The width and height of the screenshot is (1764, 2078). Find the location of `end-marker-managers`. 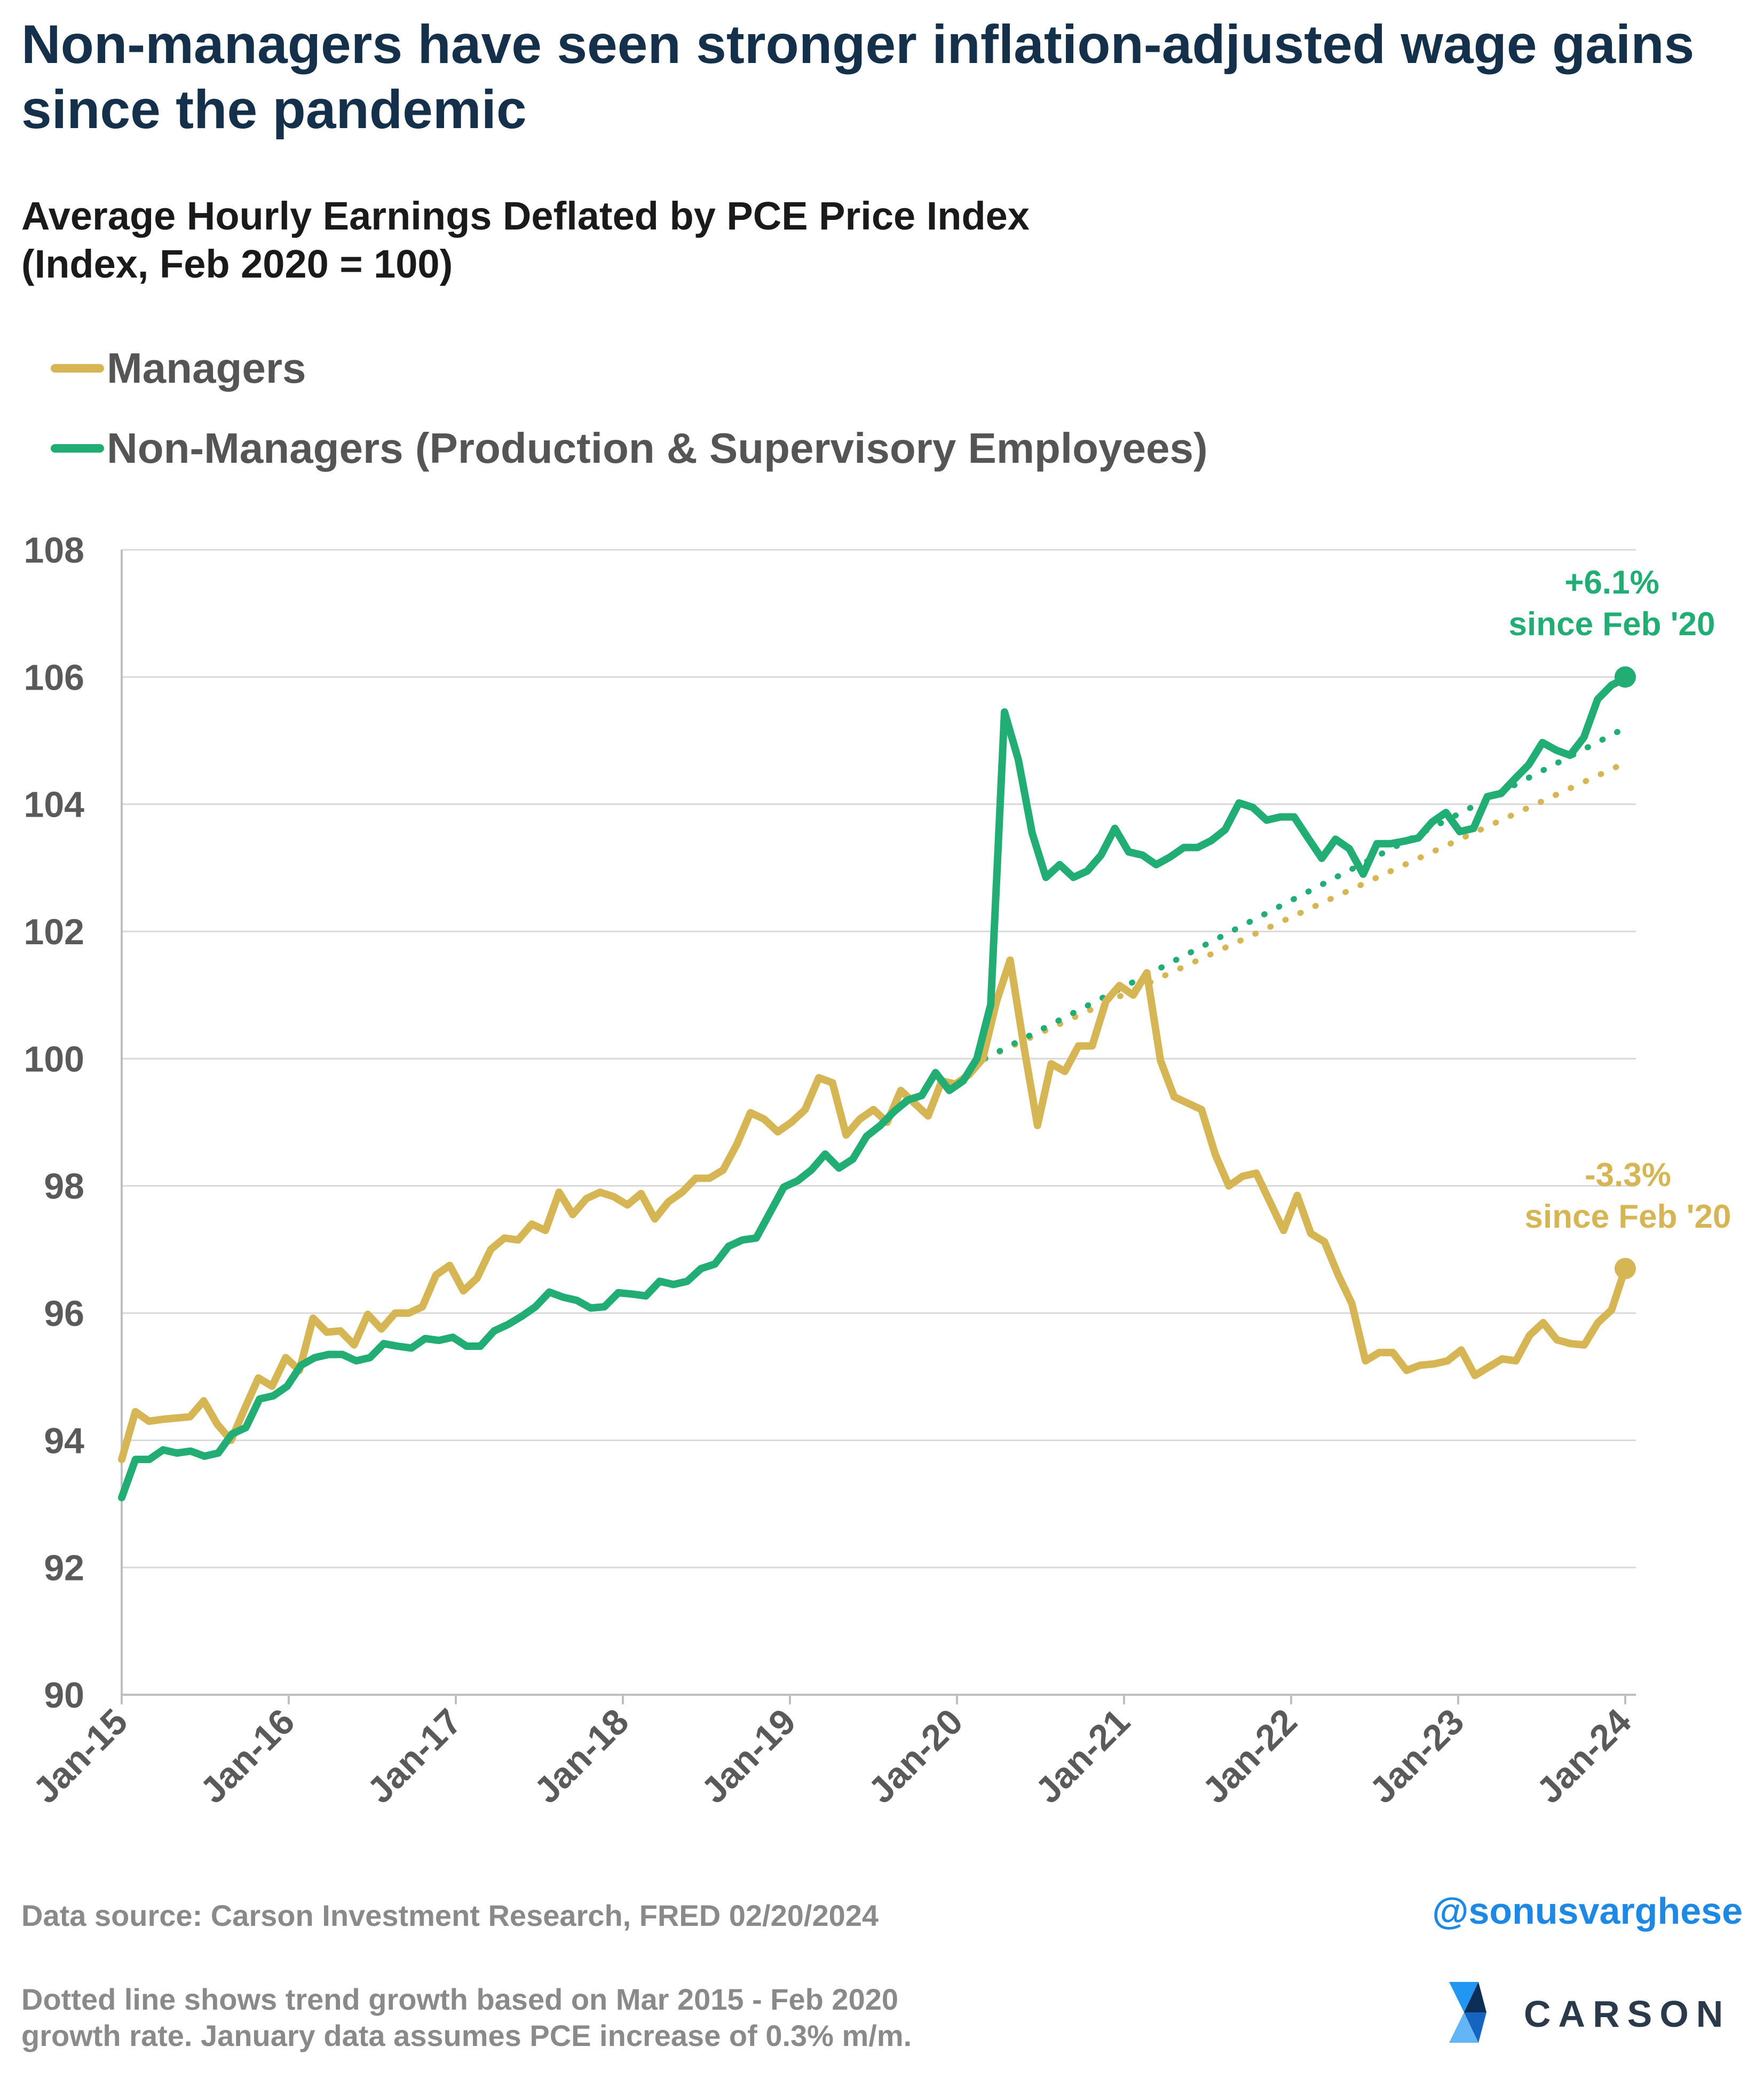

end-marker-managers is located at coordinates (1625, 1268).